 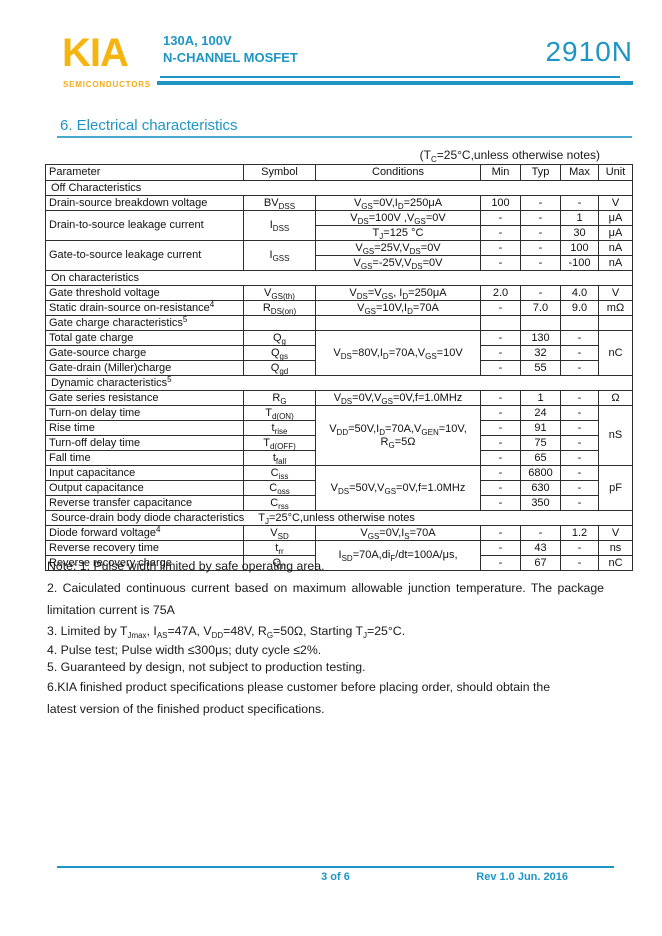 I want to click on cell-symbol: Crss, so click(x=279, y=503).